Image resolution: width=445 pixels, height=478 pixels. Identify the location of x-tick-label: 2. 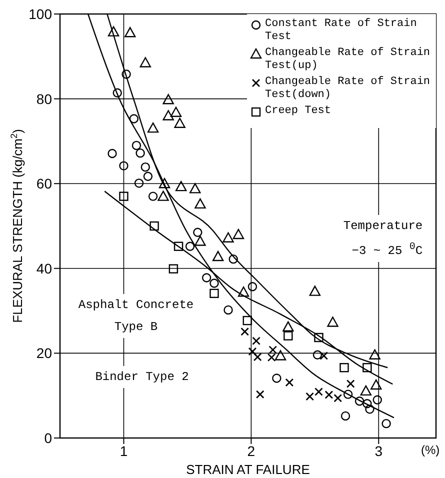
(251, 450).